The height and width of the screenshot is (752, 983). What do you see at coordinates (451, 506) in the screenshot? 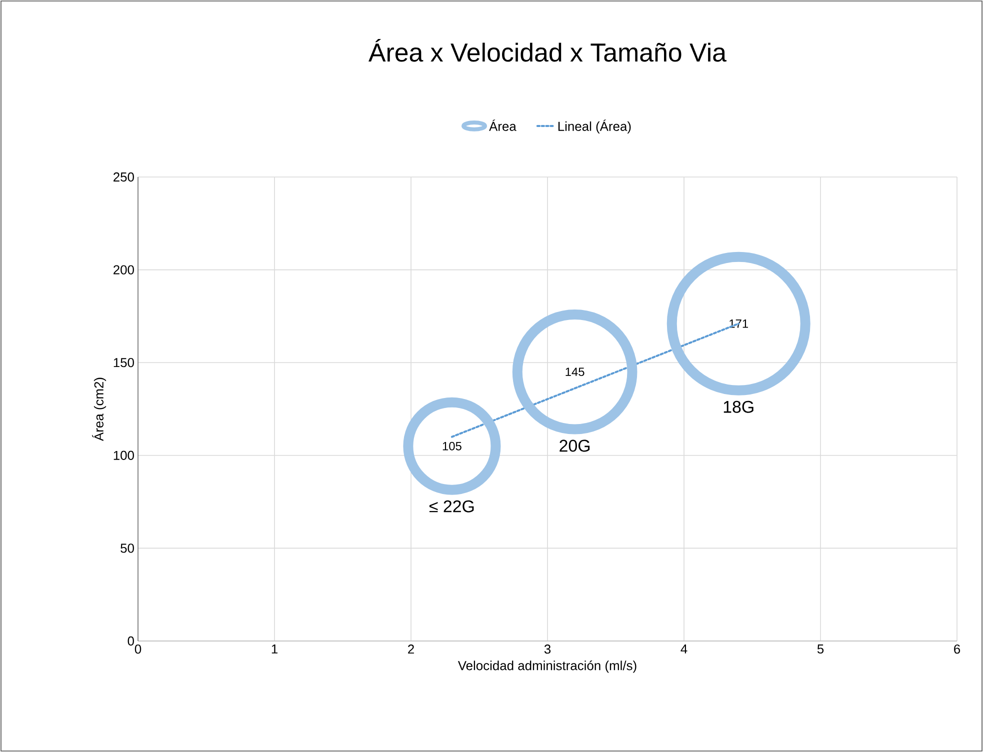
I see `annotation: ≤ 22G` at bounding box center [451, 506].